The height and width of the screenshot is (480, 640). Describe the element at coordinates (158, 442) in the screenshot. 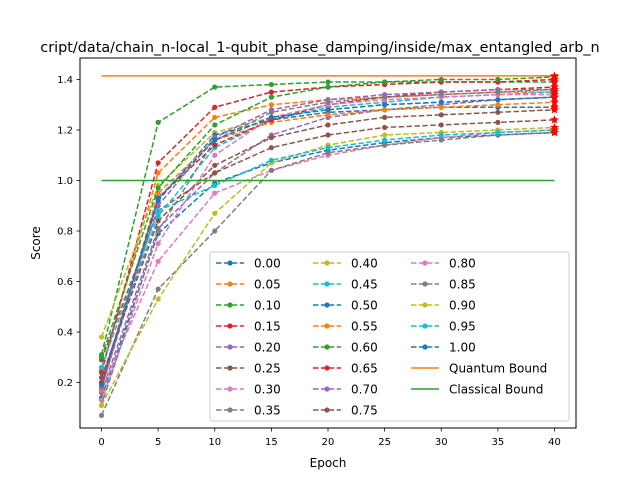

I see `x-tick-label: 5` at that location.